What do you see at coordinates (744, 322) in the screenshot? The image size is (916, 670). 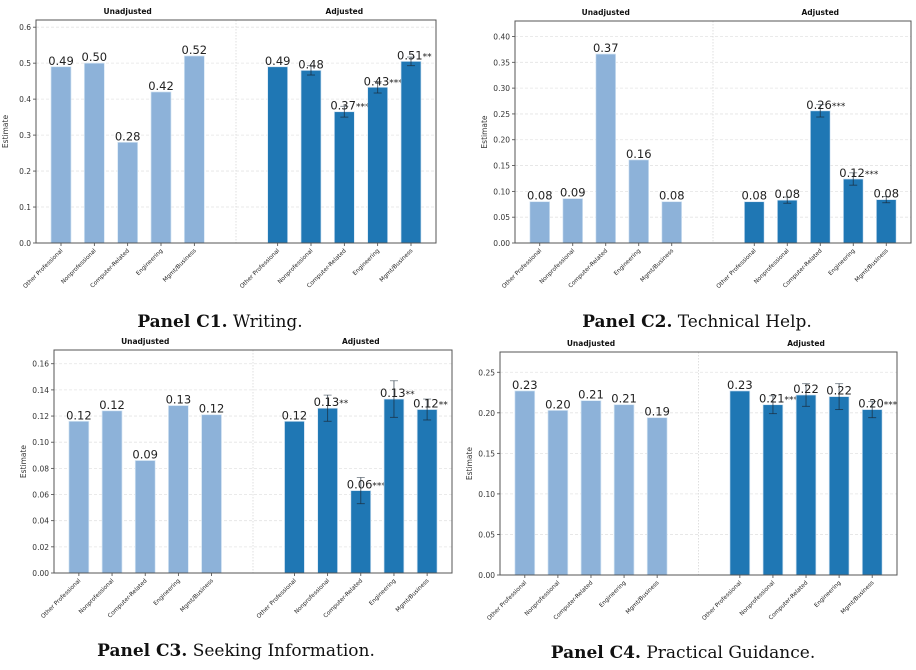 I see `caption-text: Technical Help.` at bounding box center [744, 322].